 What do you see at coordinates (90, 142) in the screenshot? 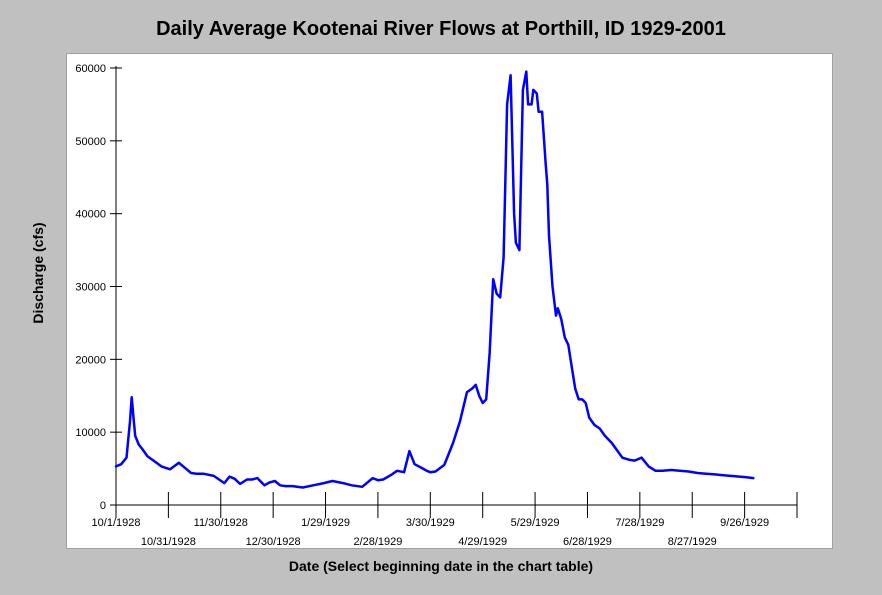
I see `y-tick-label: 50000` at bounding box center [90, 142].